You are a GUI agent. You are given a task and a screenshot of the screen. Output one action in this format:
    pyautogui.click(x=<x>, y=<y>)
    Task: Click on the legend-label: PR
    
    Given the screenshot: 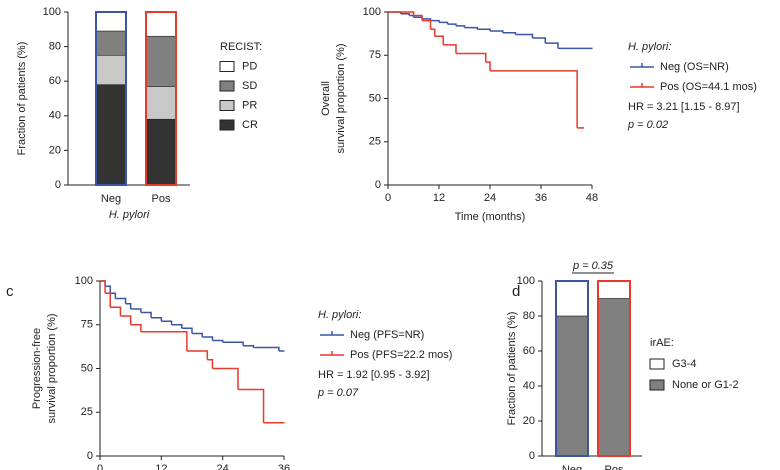 What is the action you would take?
    pyautogui.click(x=249, y=105)
    